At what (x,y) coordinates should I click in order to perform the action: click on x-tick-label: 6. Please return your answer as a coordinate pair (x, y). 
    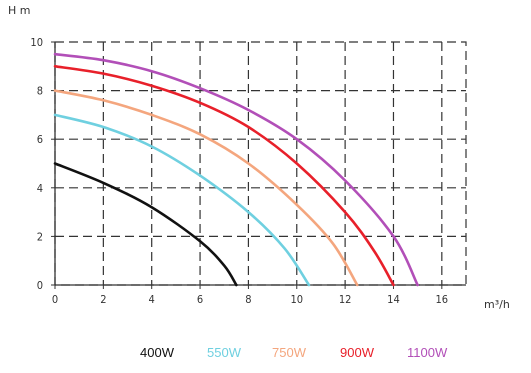
    Looking at the image, I should click on (200, 299).